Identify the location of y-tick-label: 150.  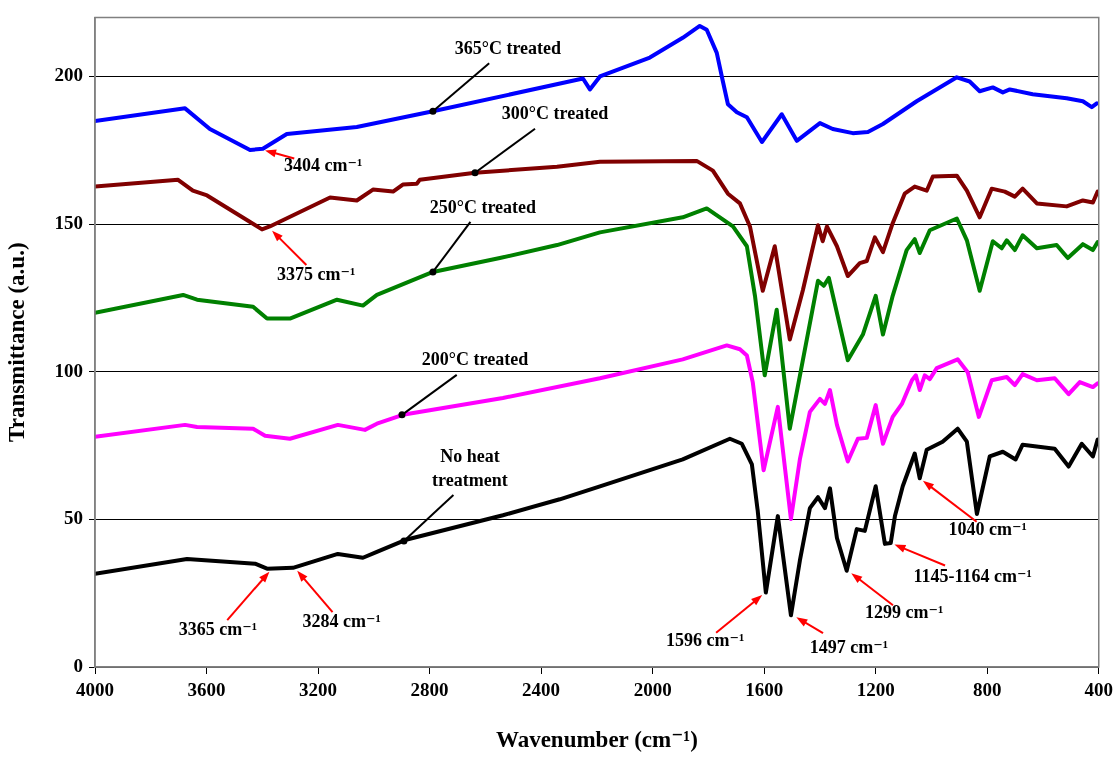
(68, 222).